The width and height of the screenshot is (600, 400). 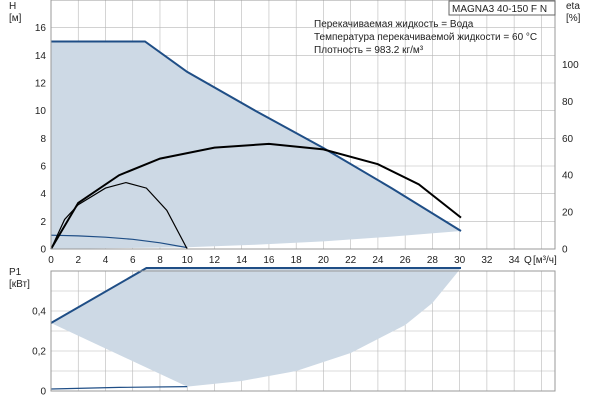 What do you see at coordinates (570, 157) in the screenshot?
I see `efficiency-tick-labels: 0 20 40 60 80 100` at bounding box center [570, 157].